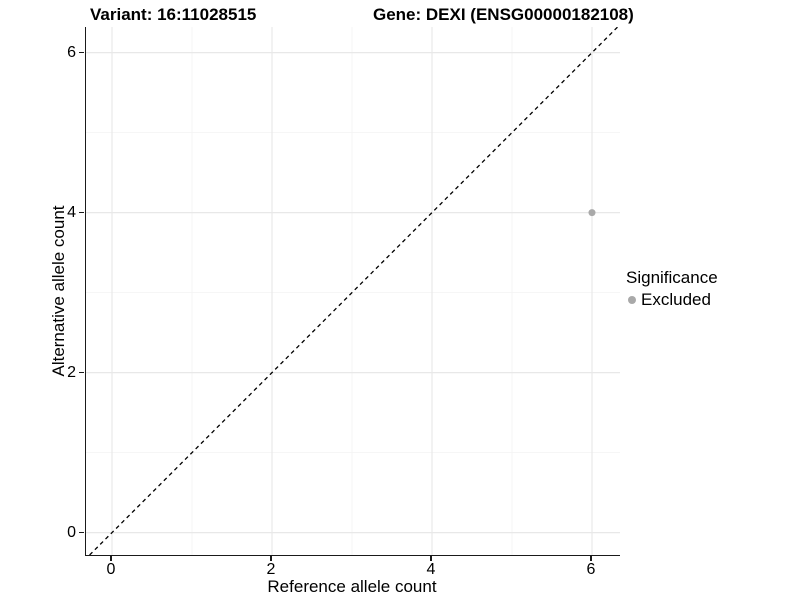 This screenshot has width=800, height=600. What do you see at coordinates (632, 300) in the screenshot?
I see `legend-point-icon` at bounding box center [632, 300].